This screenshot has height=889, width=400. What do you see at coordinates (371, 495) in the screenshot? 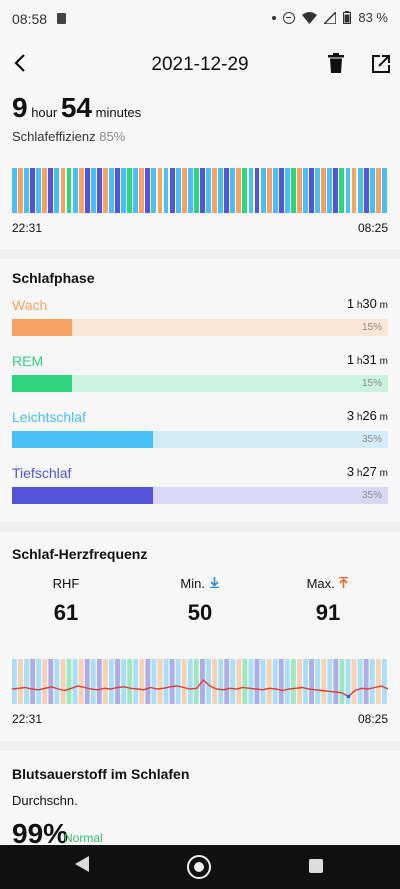
I see `phase-percent: 35%` at bounding box center [371, 495].